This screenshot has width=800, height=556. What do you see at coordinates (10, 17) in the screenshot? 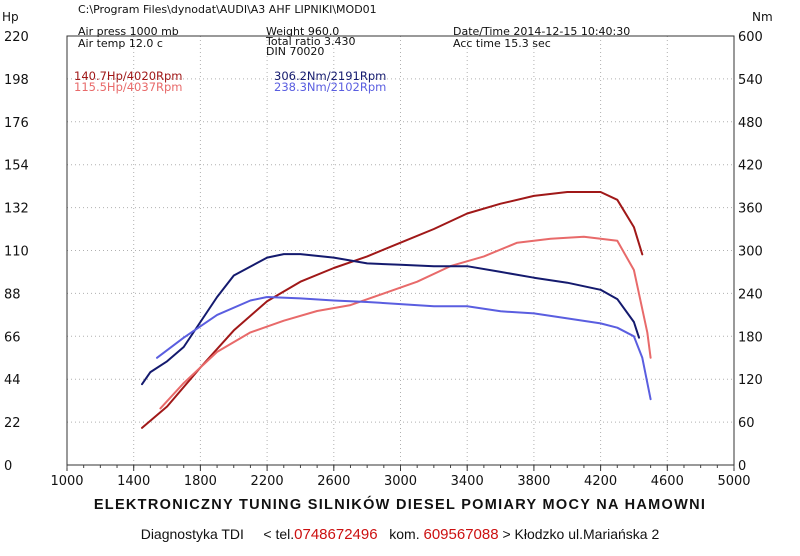
I see `left-axis-label: Hp` at bounding box center [10, 17].